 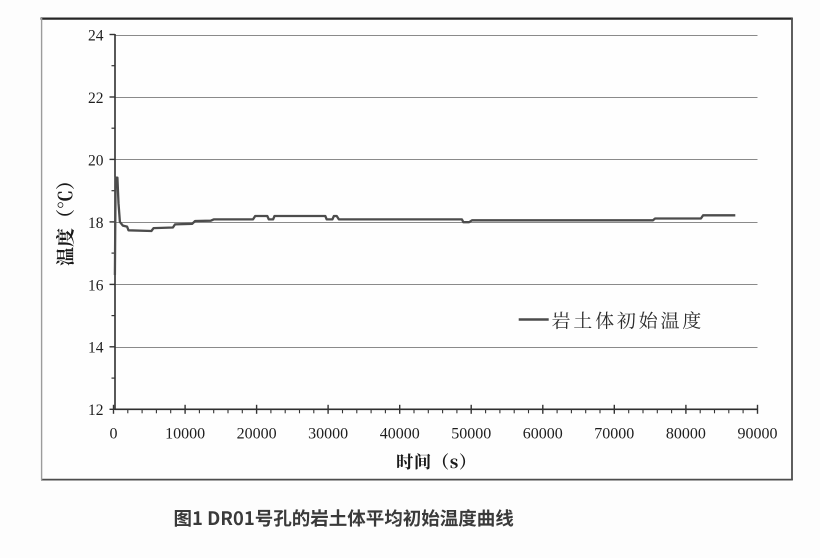 What do you see at coordinates (96, 348) in the screenshot?
I see `svg-text: 14` at bounding box center [96, 348].